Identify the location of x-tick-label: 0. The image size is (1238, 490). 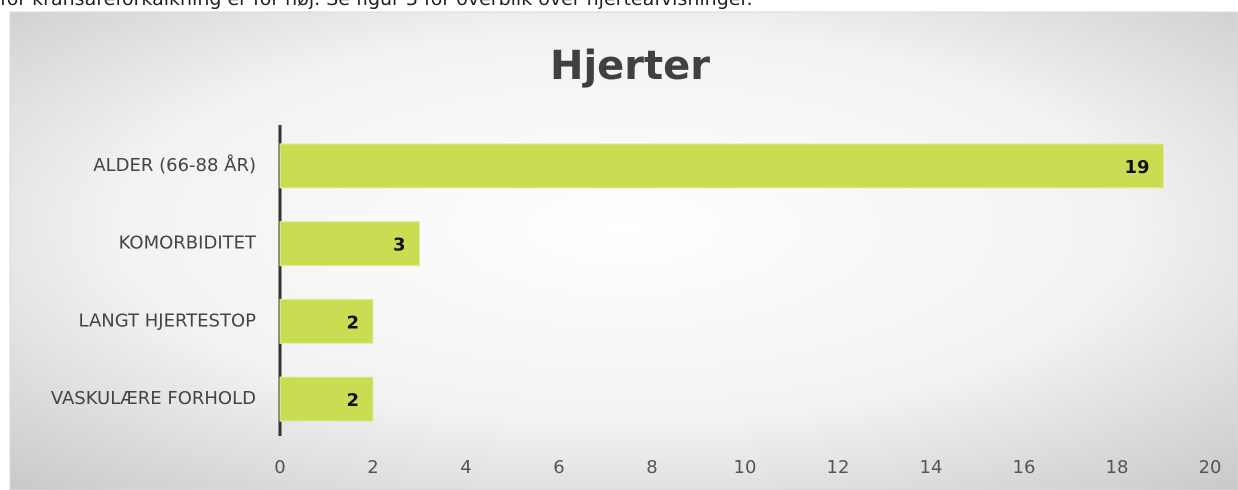
(279, 467).